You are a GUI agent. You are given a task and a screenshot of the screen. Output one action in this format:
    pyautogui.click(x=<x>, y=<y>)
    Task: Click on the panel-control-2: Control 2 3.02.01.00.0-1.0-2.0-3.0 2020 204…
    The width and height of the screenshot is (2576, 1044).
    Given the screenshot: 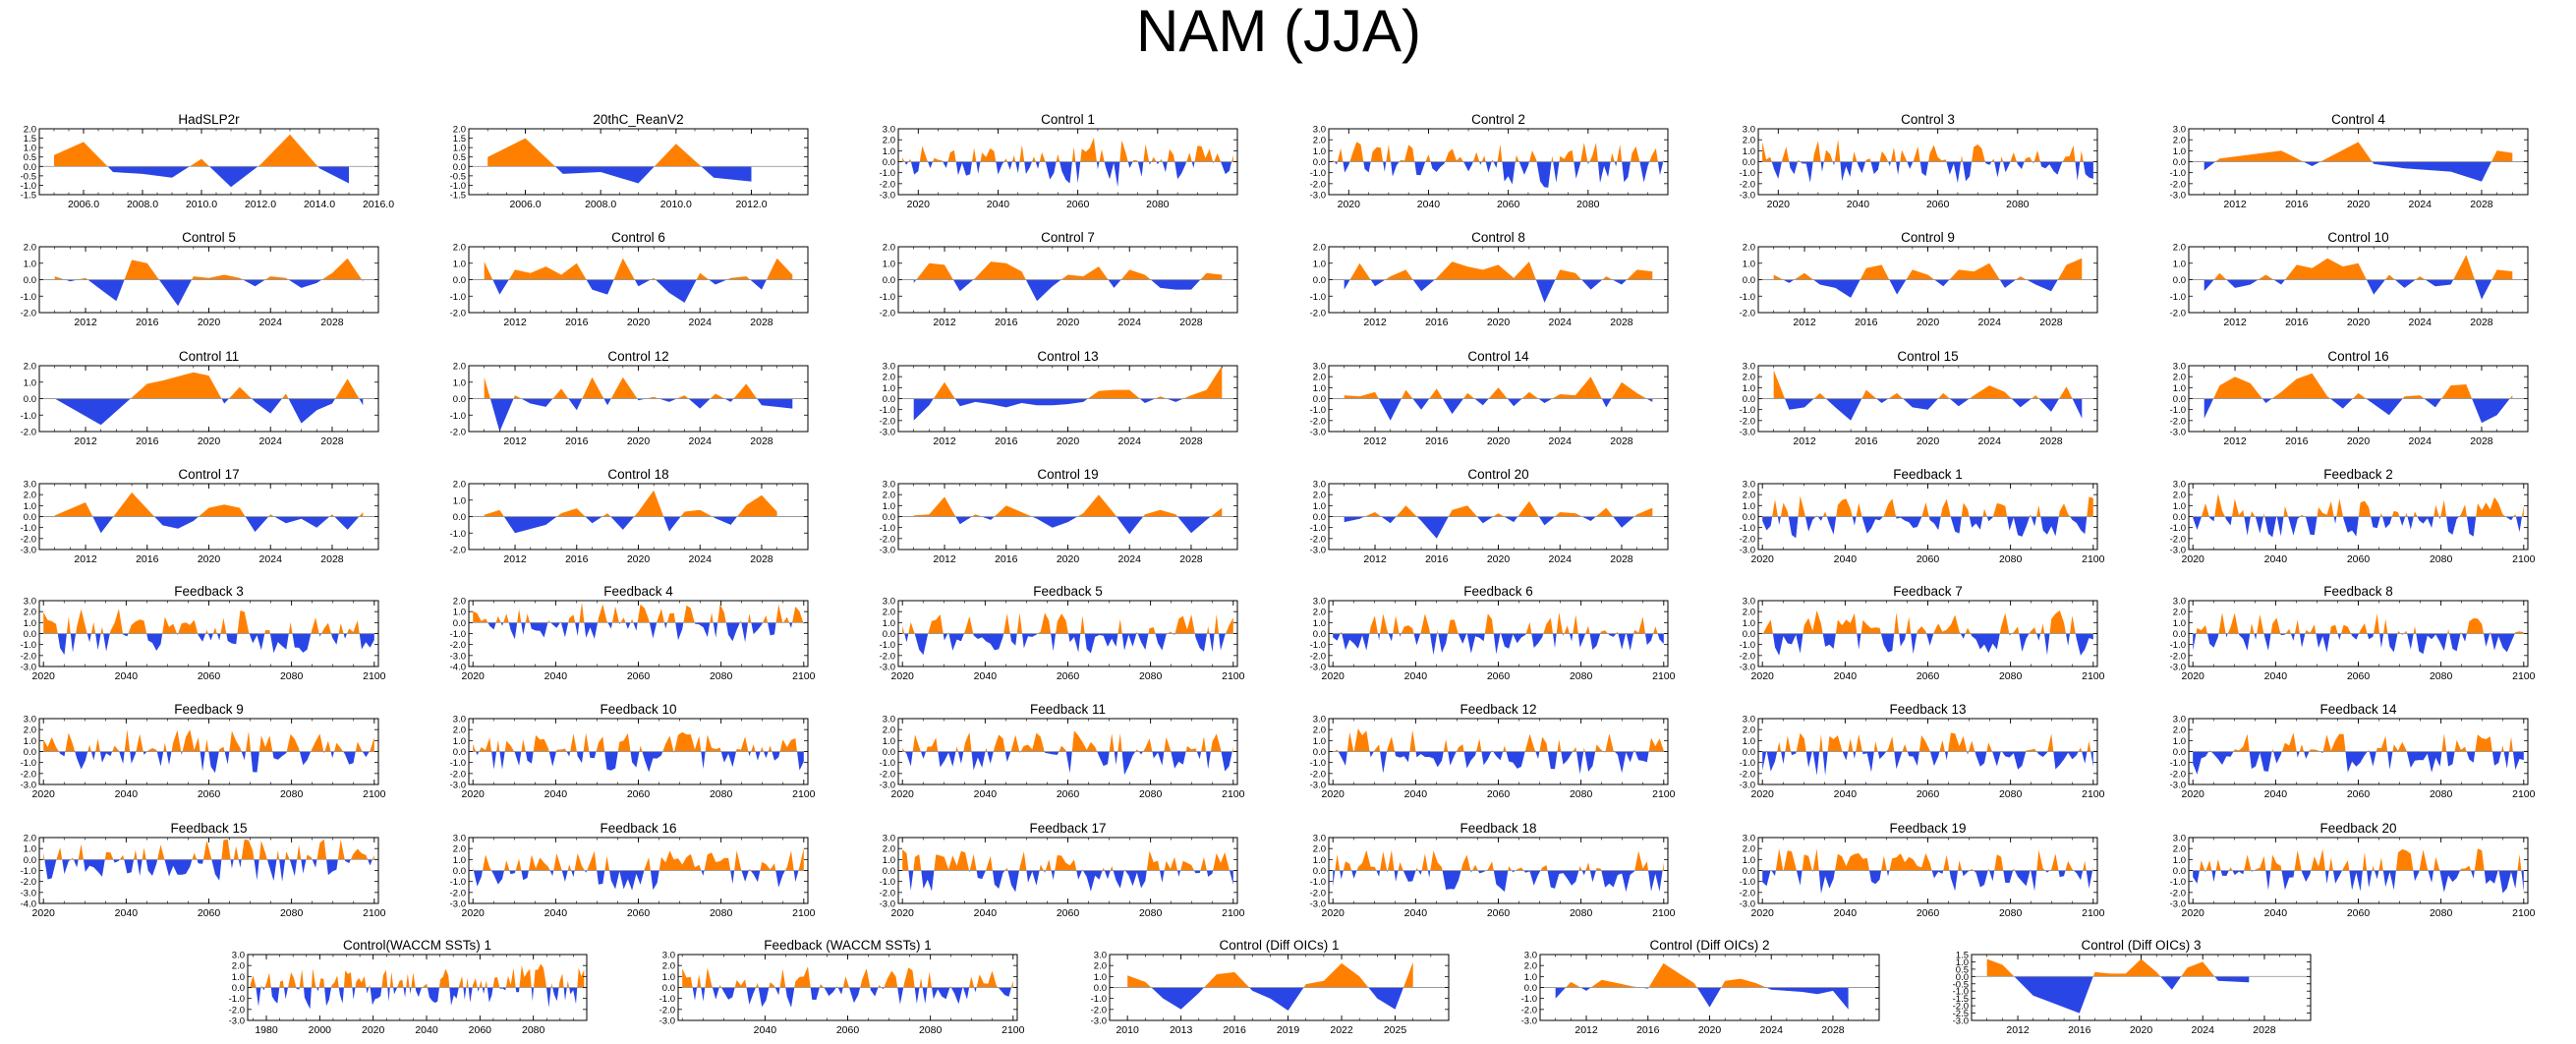 What is the action you would take?
    pyautogui.click(x=1490, y=161)
    